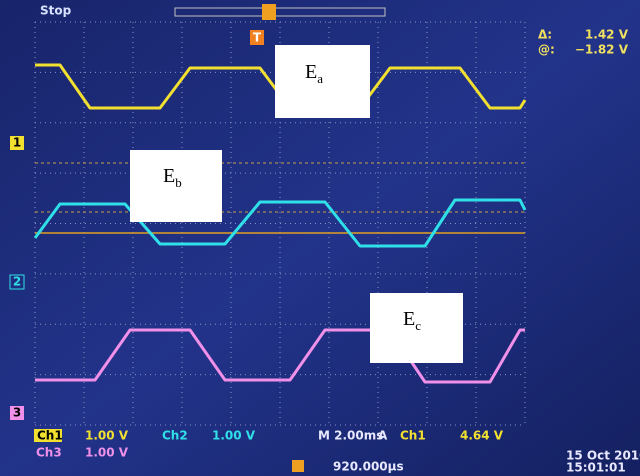 This screenshot has width=640, height=476. I want to click on ch1-marker-box, so click(17, 143).